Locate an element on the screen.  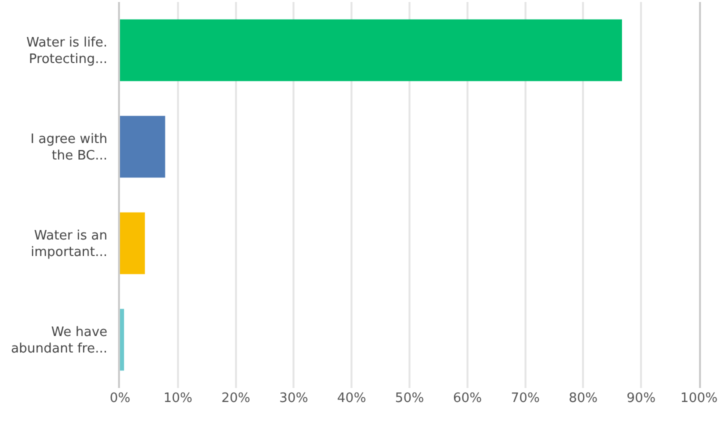
x-tick-label: 80% is located at coordinates (583, 398).